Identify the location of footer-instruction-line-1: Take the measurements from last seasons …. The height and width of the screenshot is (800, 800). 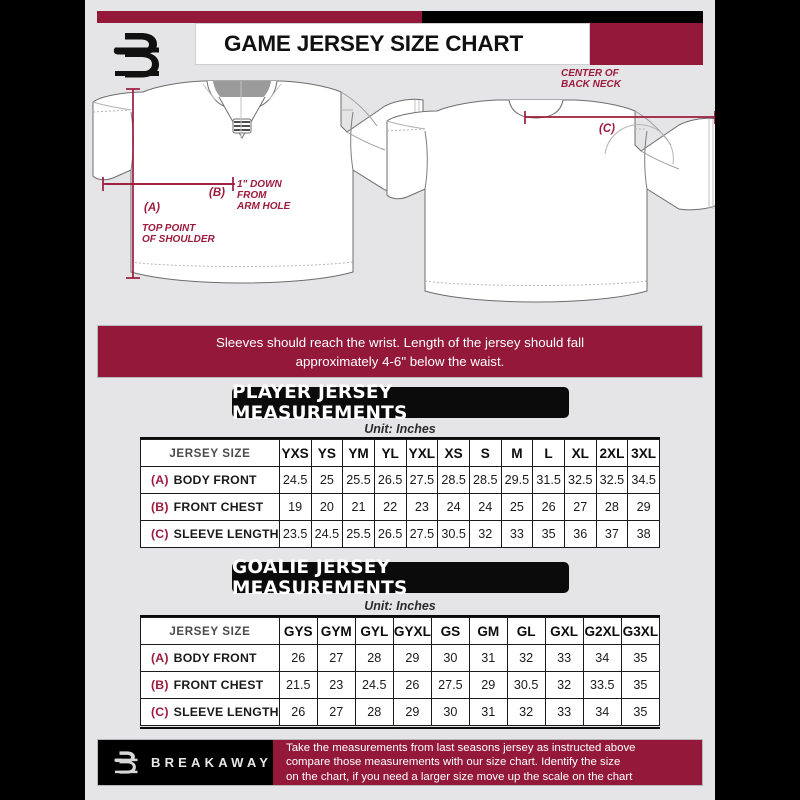
(461, 747).